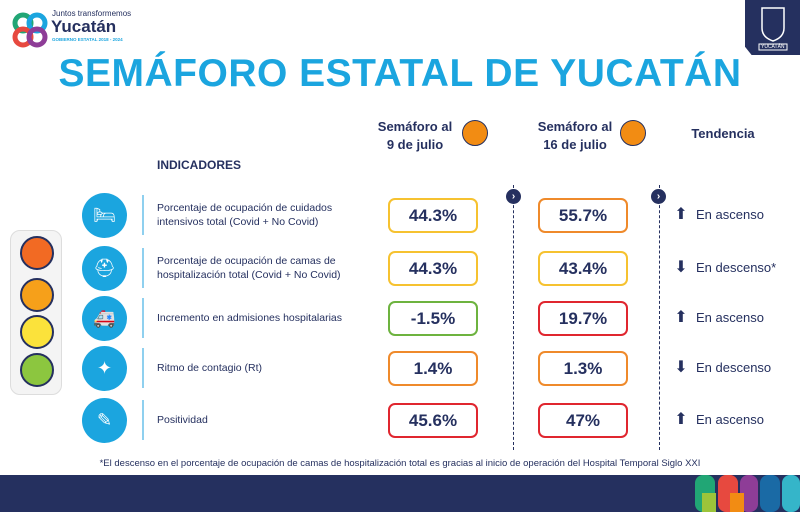 The height and width of the screenshot is (512, 800). Describe the element at coordinates (575, 144) in the screenshot. I see `header-line: 16 de julio` at that location.